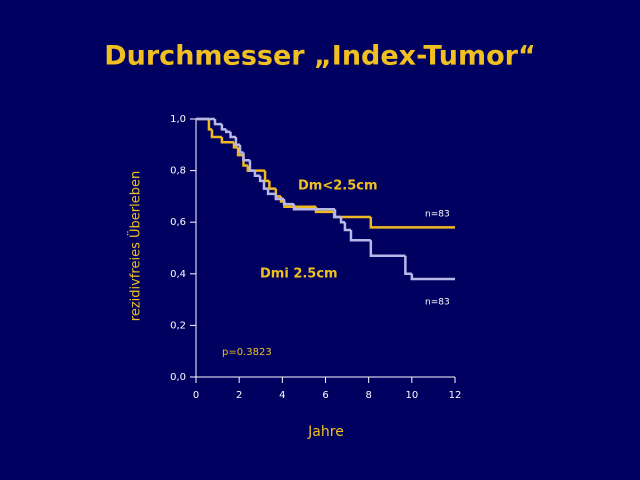 The width and height of the screenshot is (640, 480). I want to click on x-tick-label: 8, so click(368, 395).